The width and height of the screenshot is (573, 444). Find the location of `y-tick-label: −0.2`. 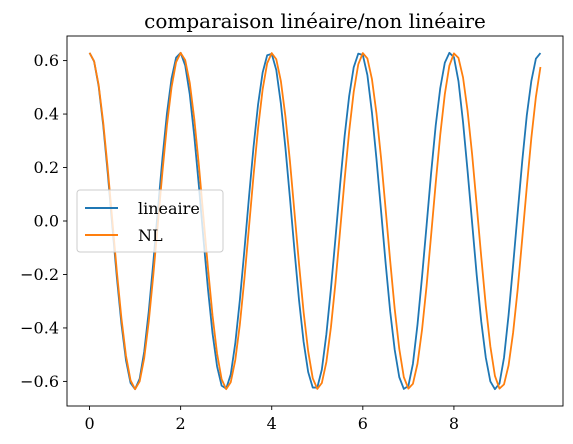

y-tick-label: −0.2 is located at coordinates (39, 274).